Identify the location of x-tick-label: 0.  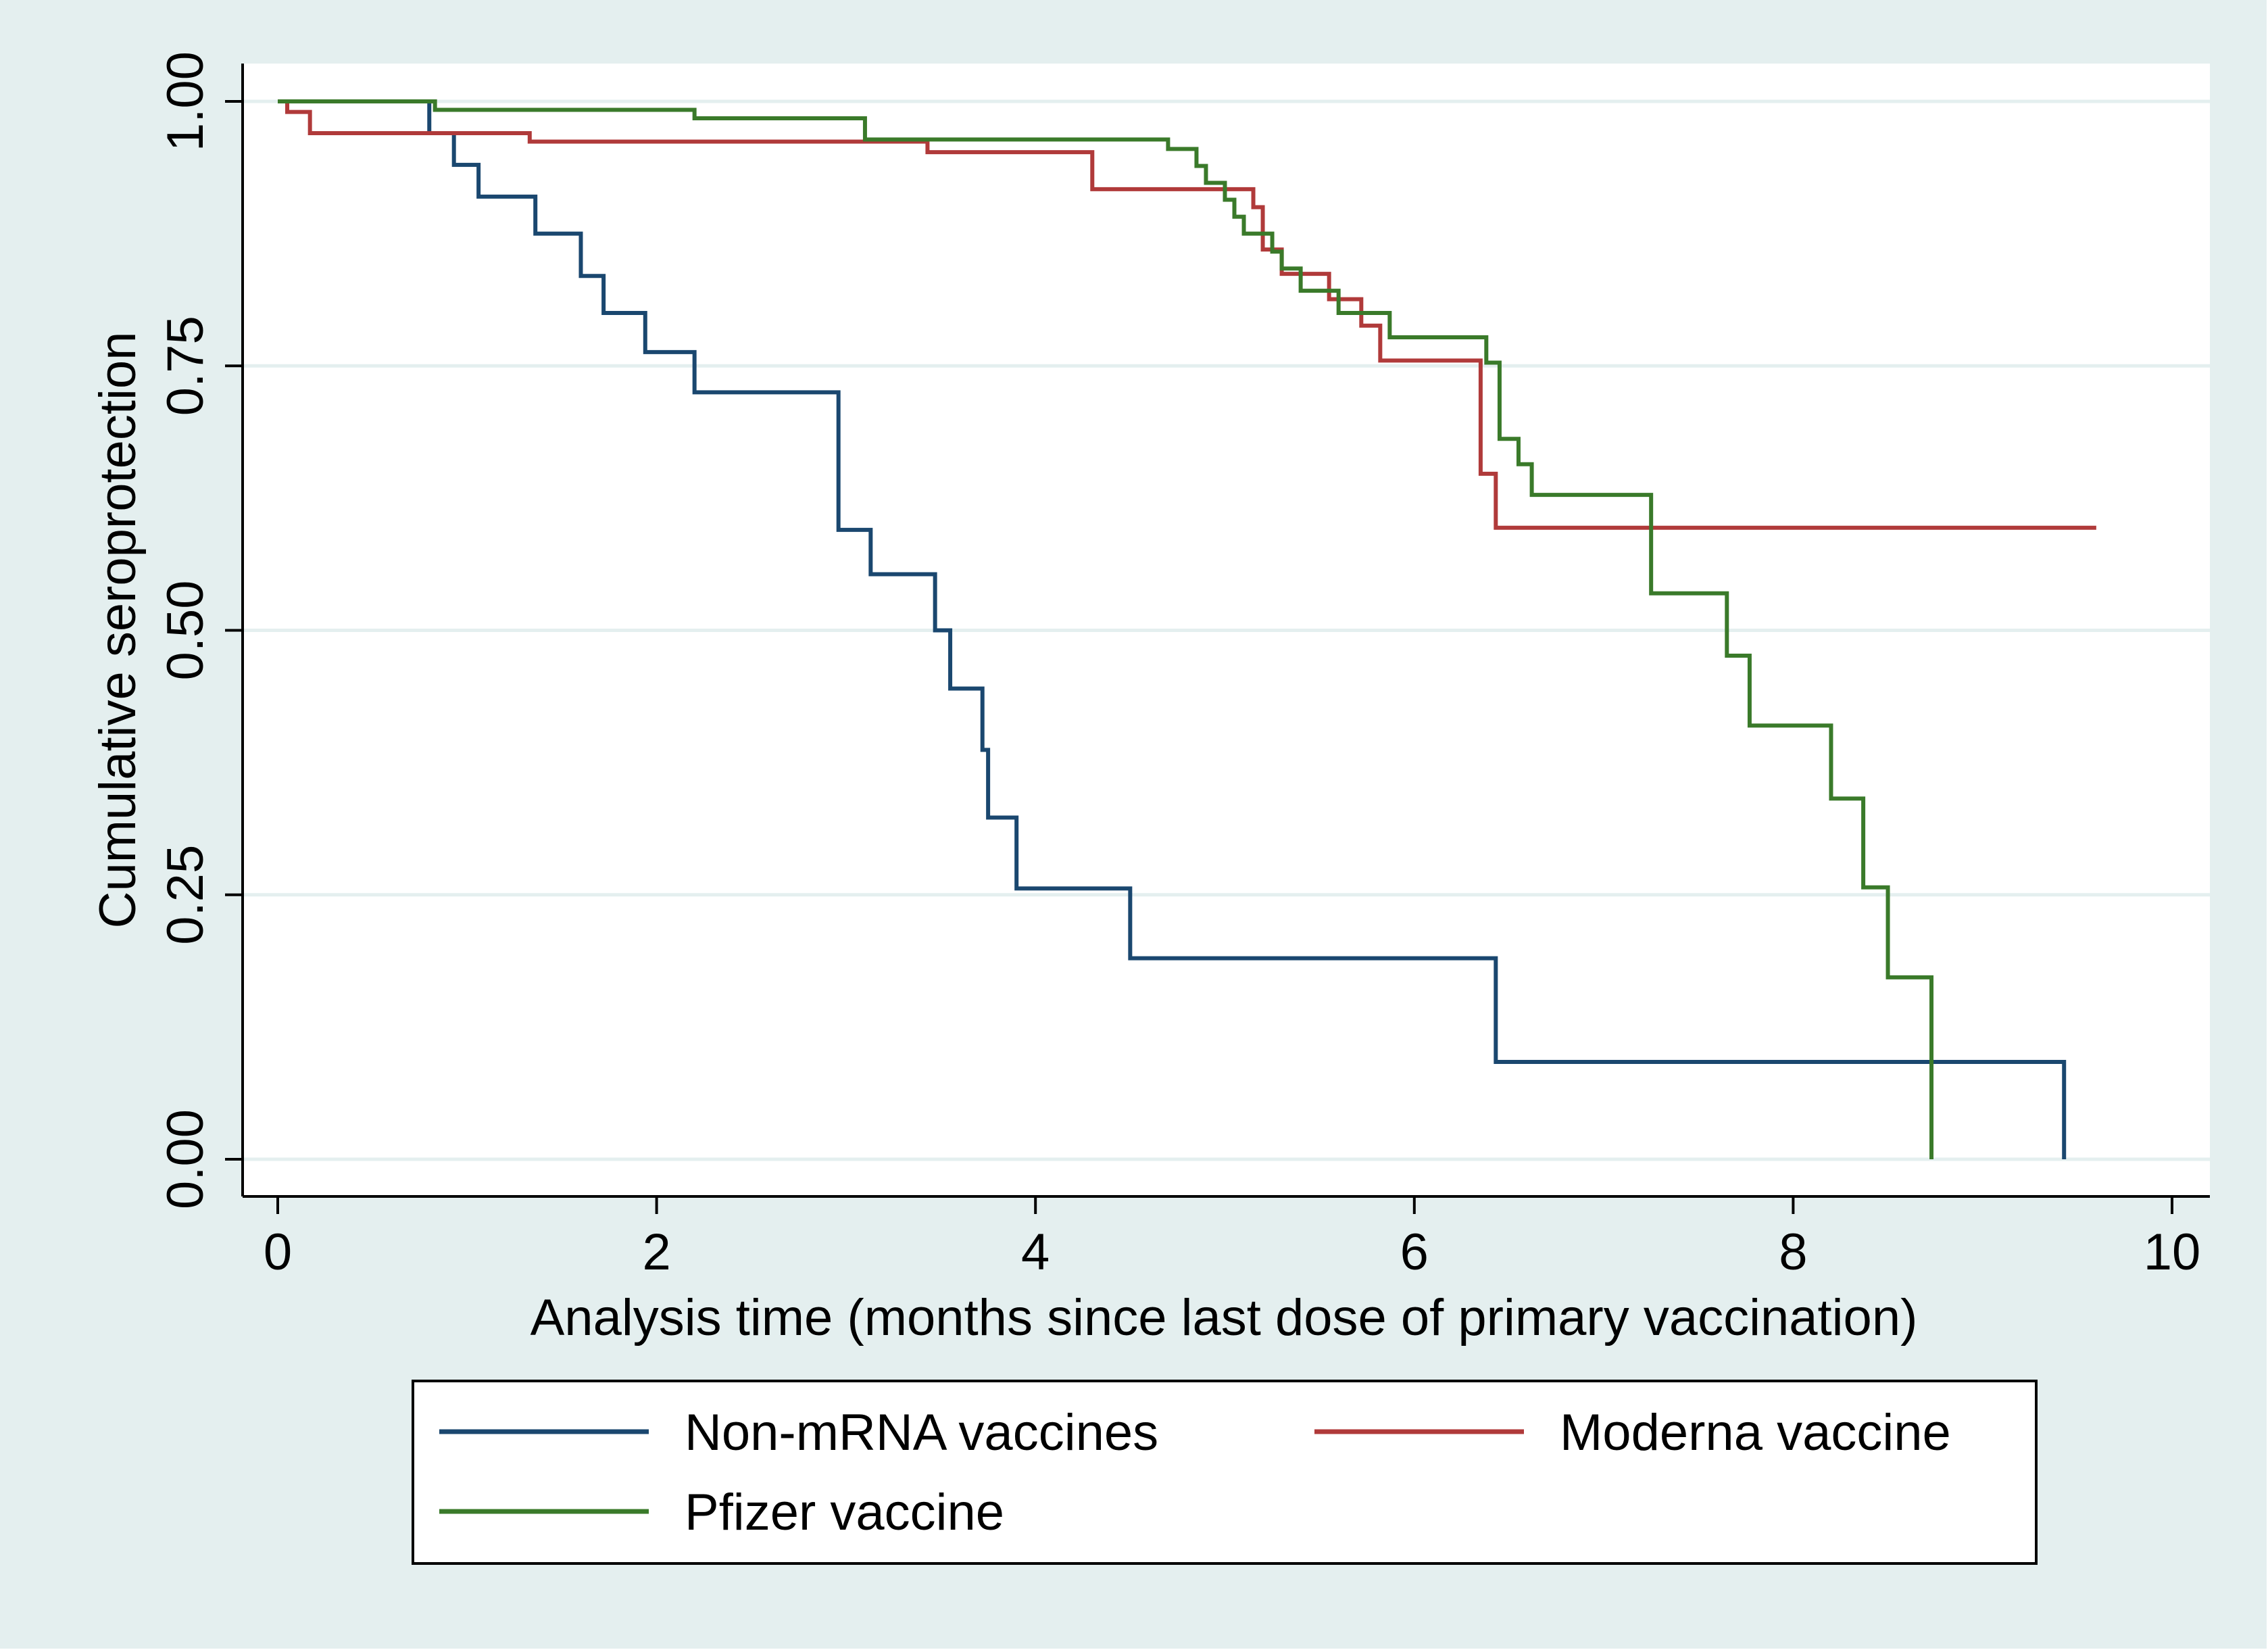
(278, 1252).